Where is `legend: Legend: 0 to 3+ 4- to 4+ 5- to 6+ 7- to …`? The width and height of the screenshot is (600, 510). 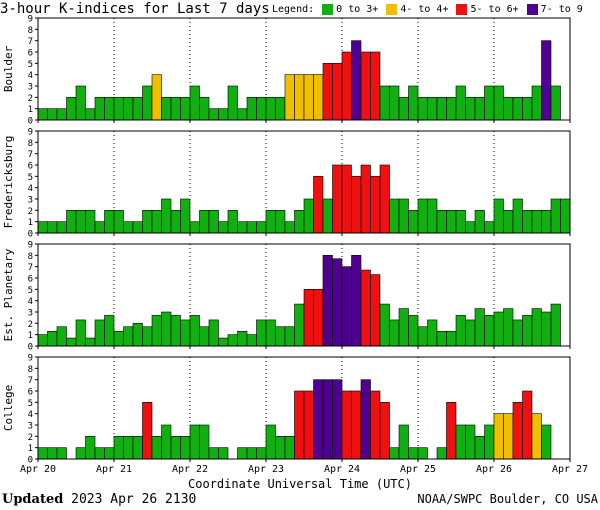 legend: Legend: 0 to 3+ 4- to 4+ 5- to 6+ 7- to … is located at coordinates (429, 9).